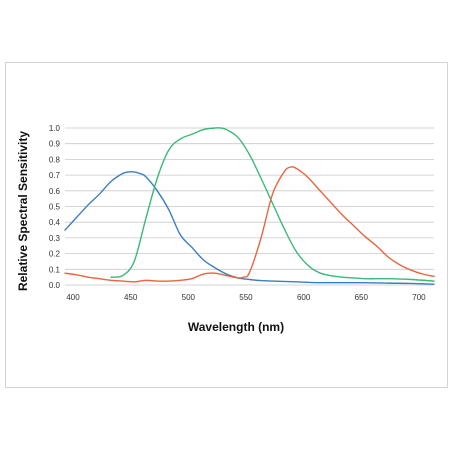 This screenshot has height=455, width=455. Describe the element at coordinates (362, 297) in the screenshot. I see `x-tick-label: 650` at that location.